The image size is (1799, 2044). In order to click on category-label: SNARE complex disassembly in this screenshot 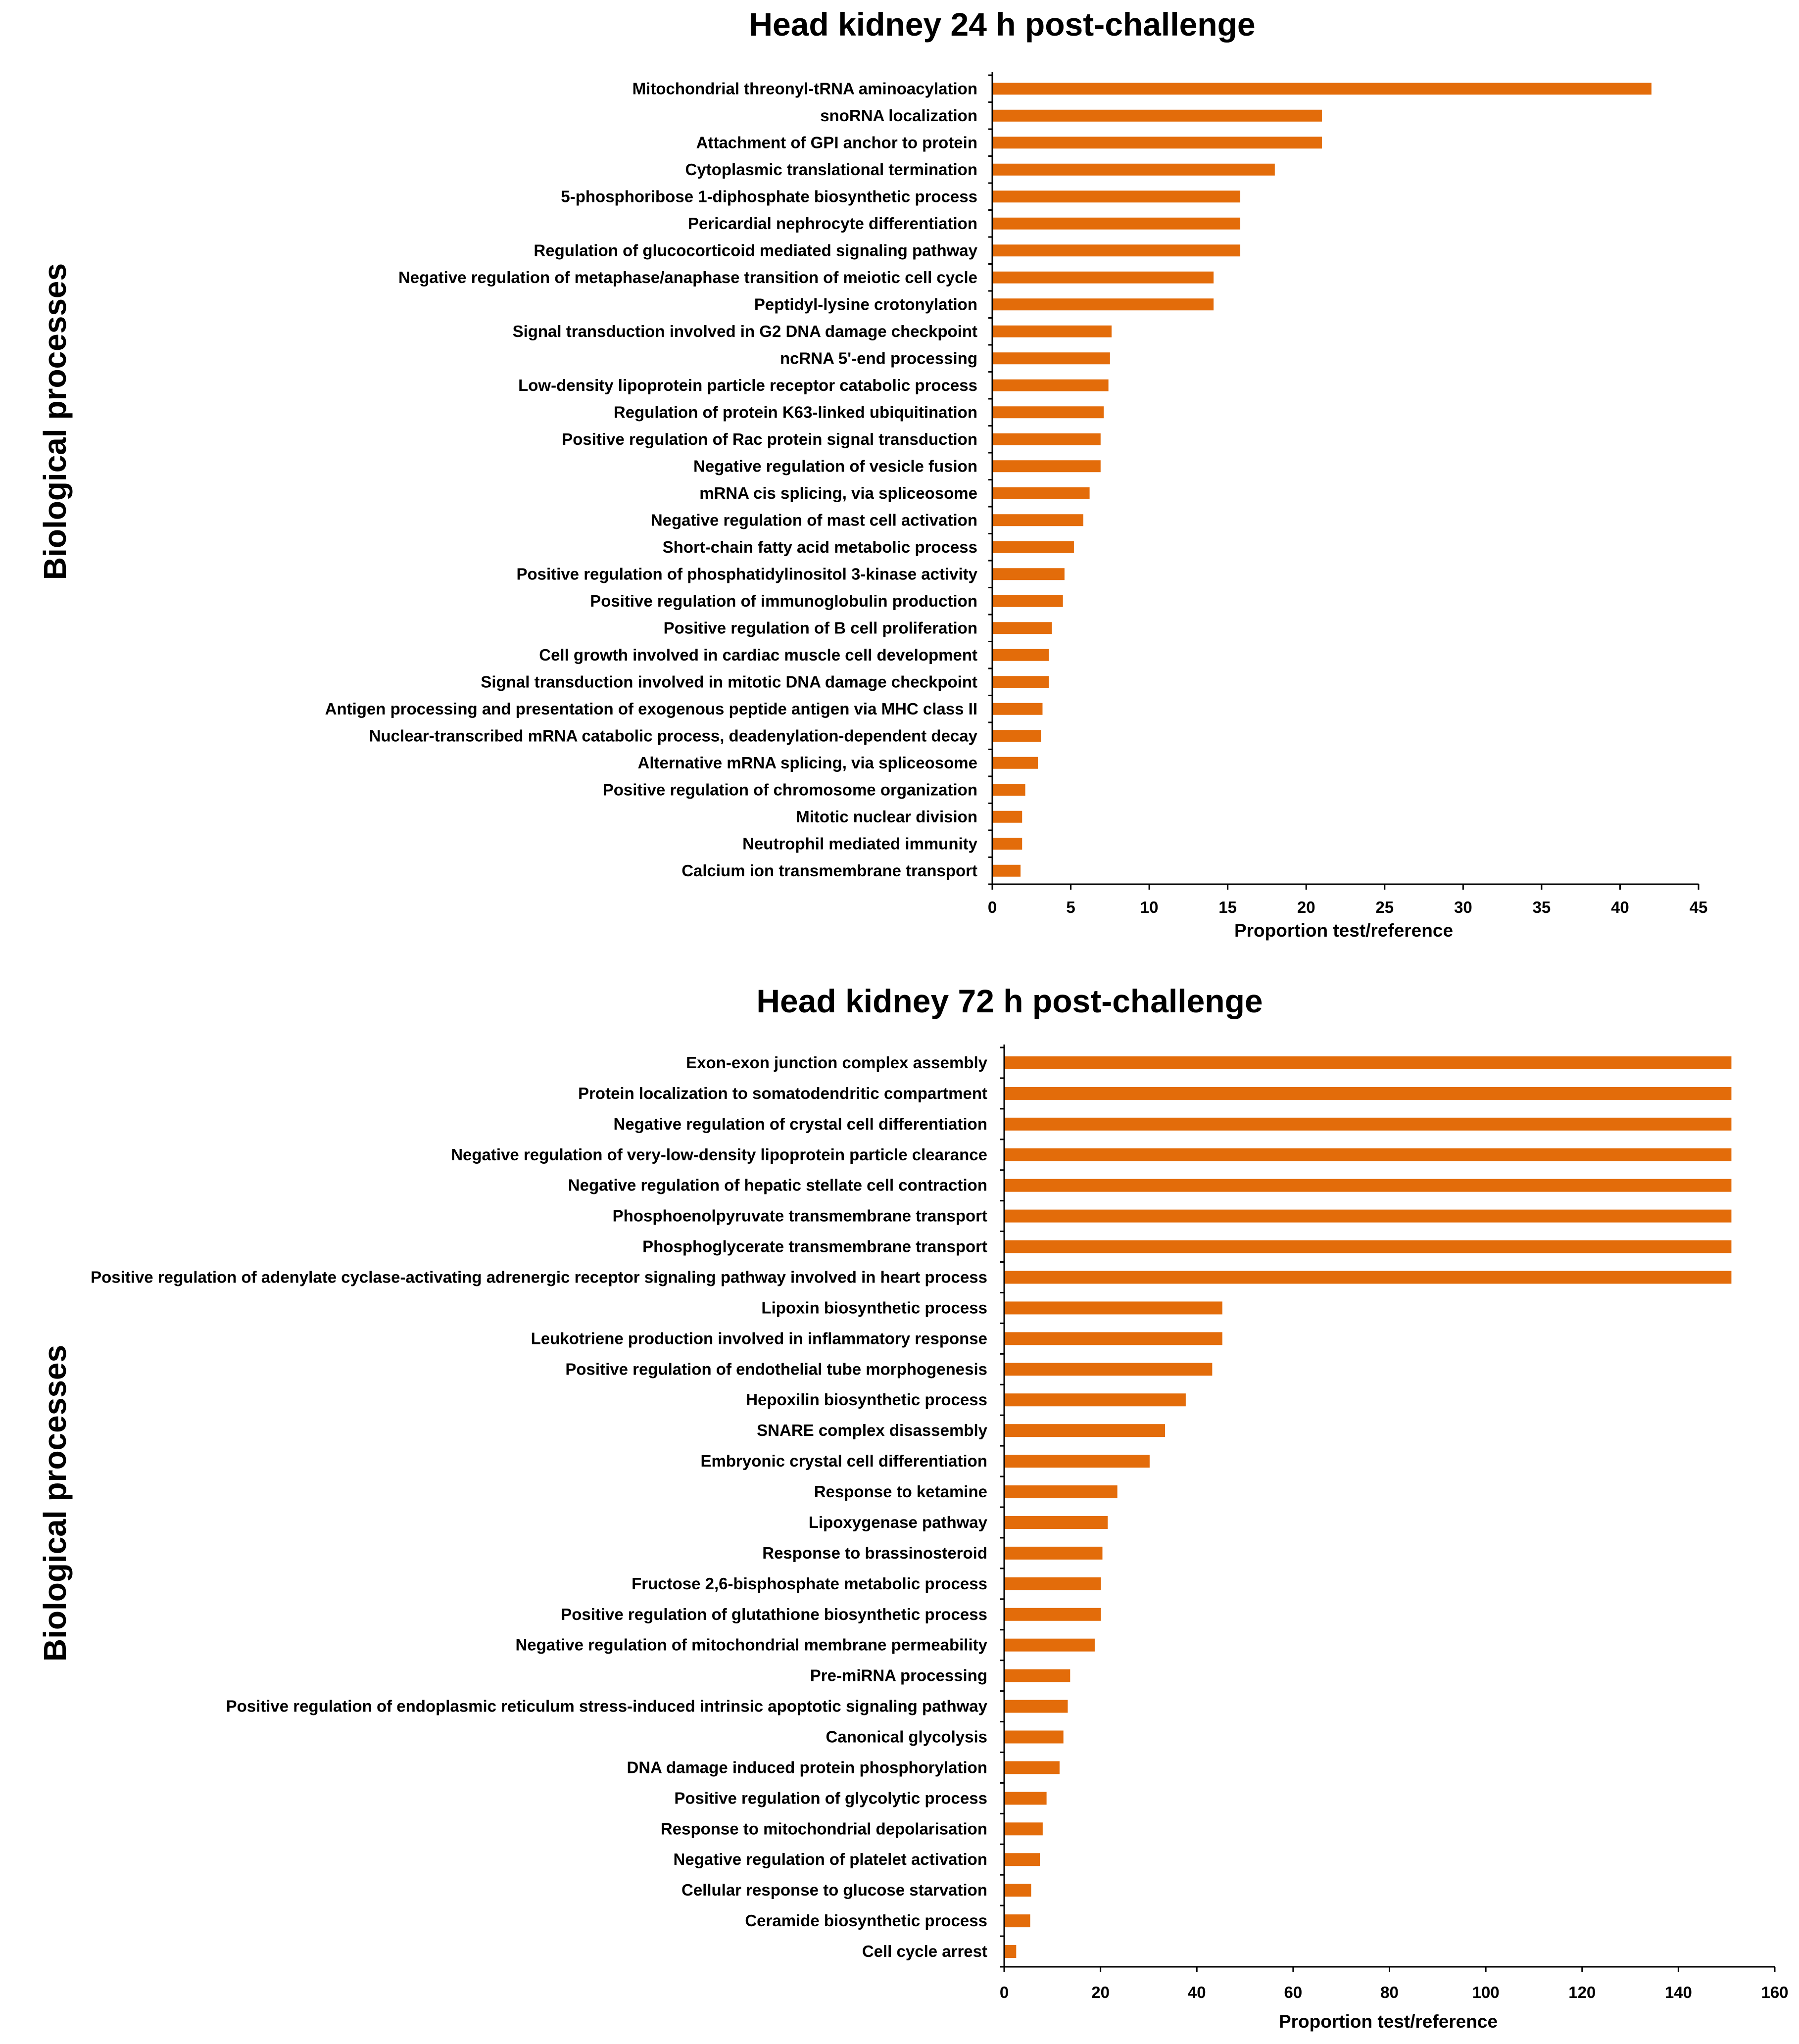, I will do `click(872, 1430)`.